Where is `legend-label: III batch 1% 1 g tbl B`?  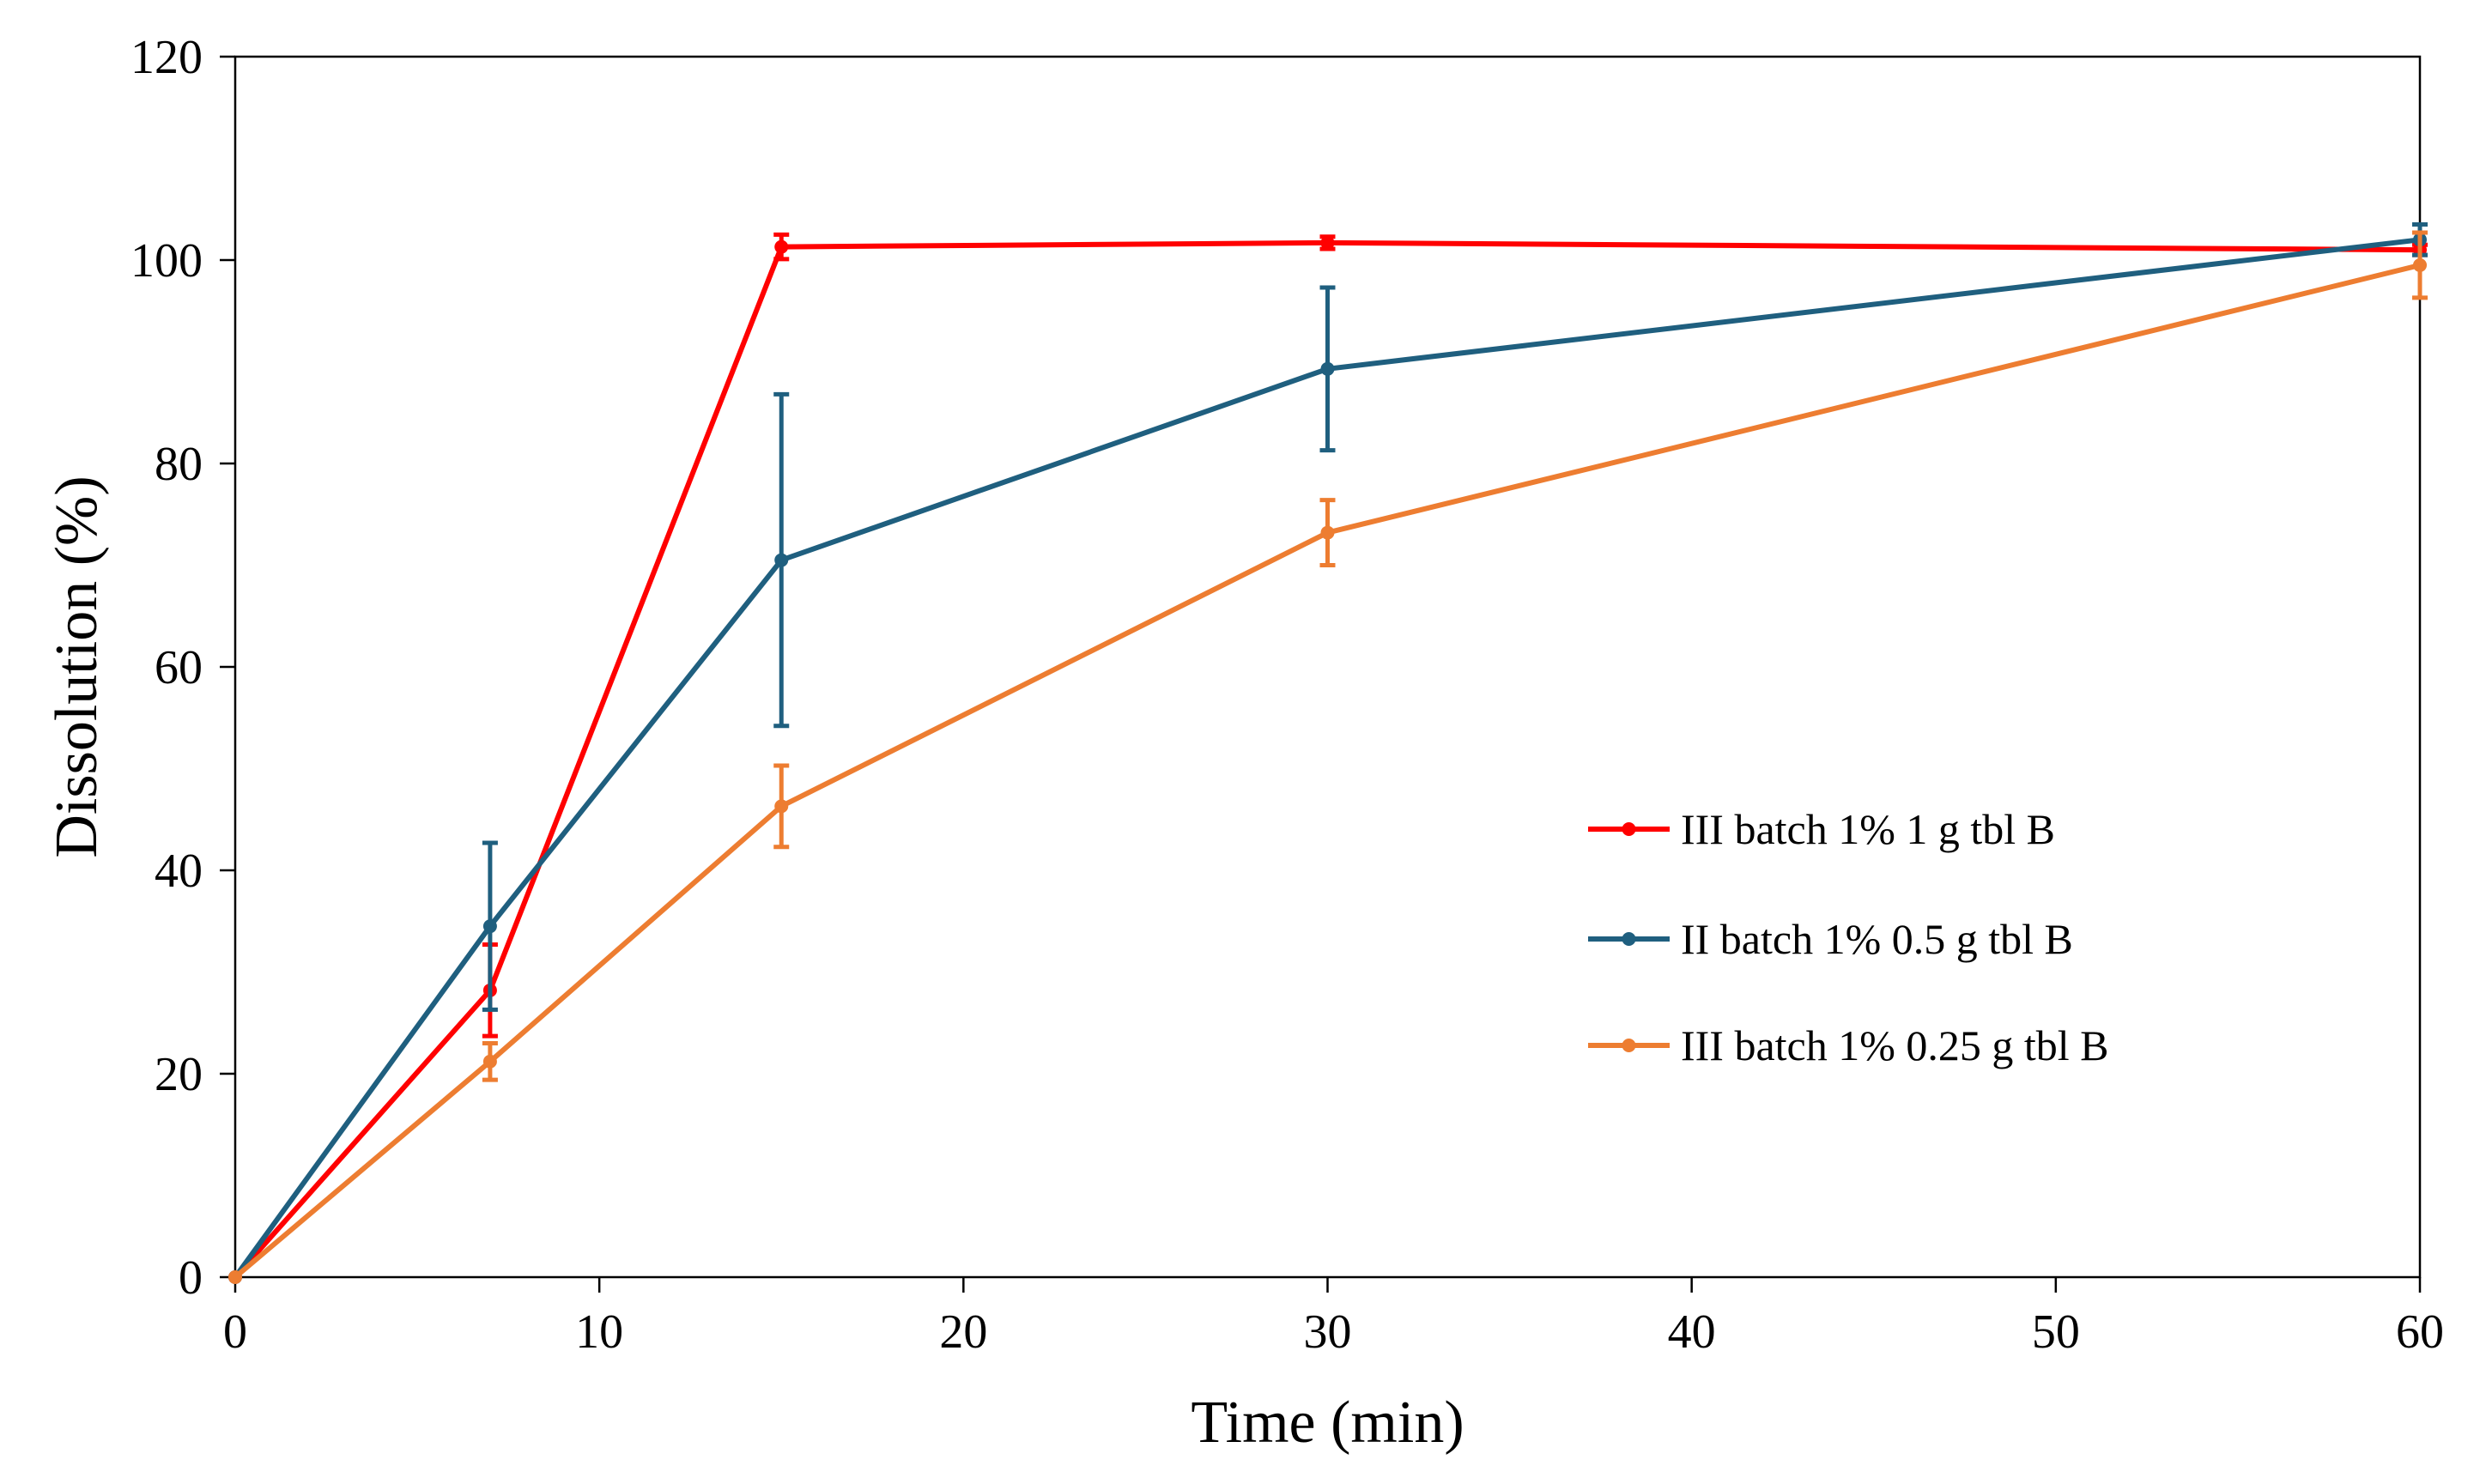 legend-label: III batch 1% 1 g tbl B is located at coordinates (1868, 829).